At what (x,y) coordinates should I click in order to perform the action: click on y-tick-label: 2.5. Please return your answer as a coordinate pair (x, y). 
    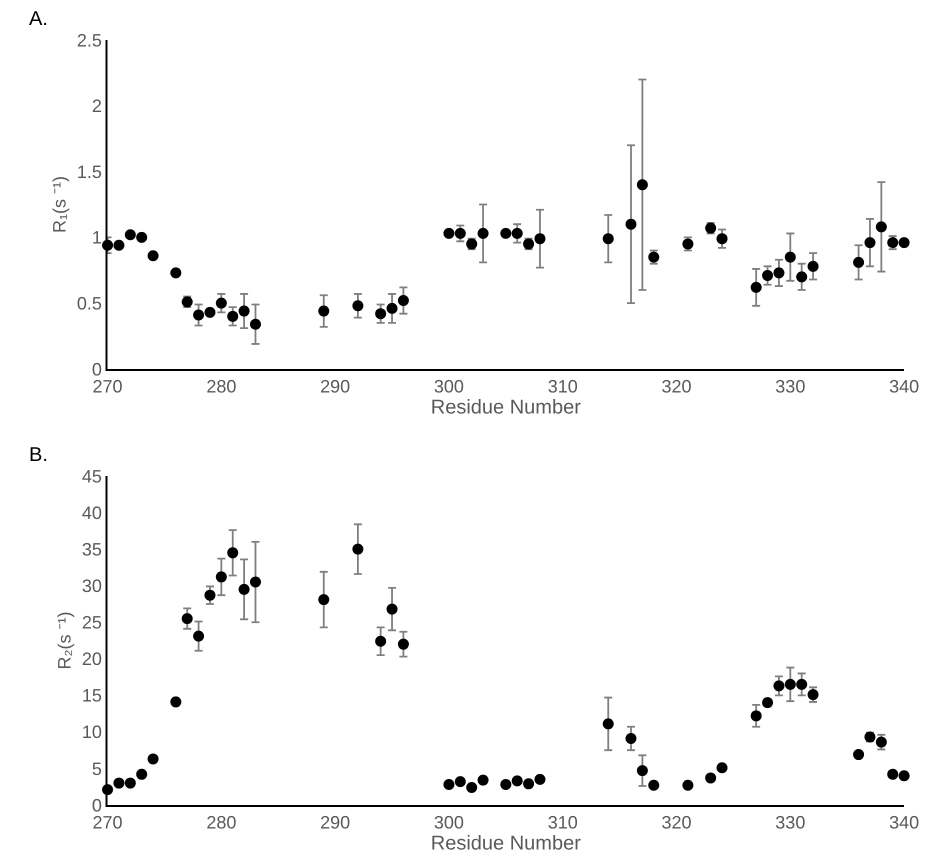
    Looking at the image, I should click on (89, 40).